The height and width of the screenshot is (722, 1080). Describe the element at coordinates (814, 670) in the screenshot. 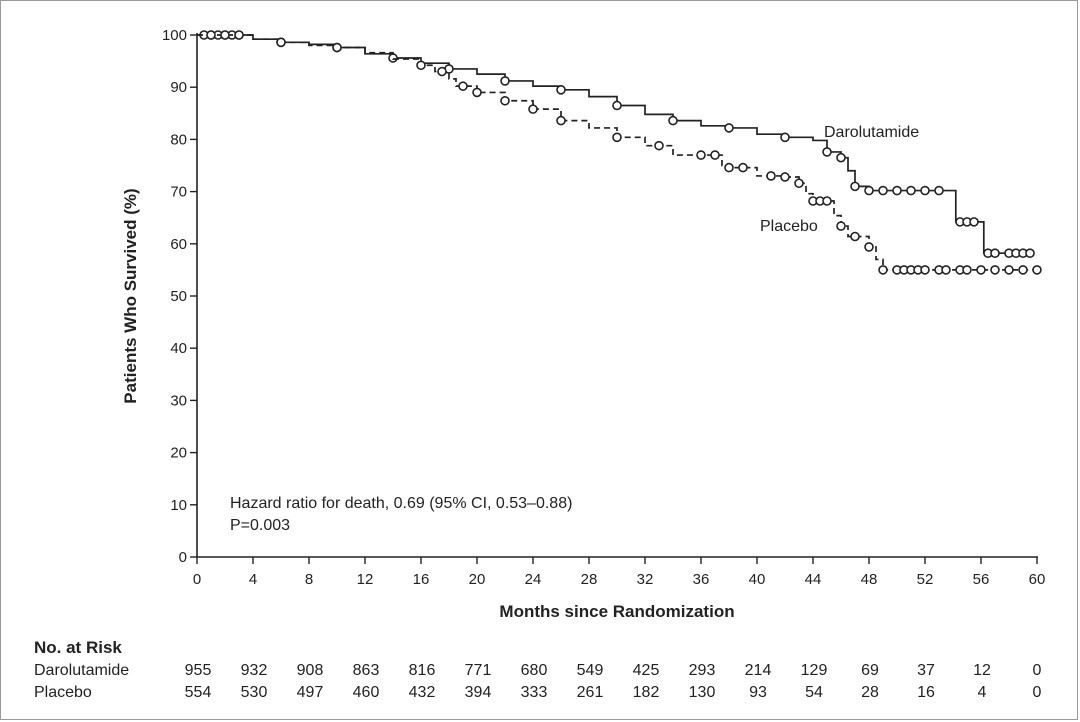

I see `risk-value-darolutamide: 129` at that location.